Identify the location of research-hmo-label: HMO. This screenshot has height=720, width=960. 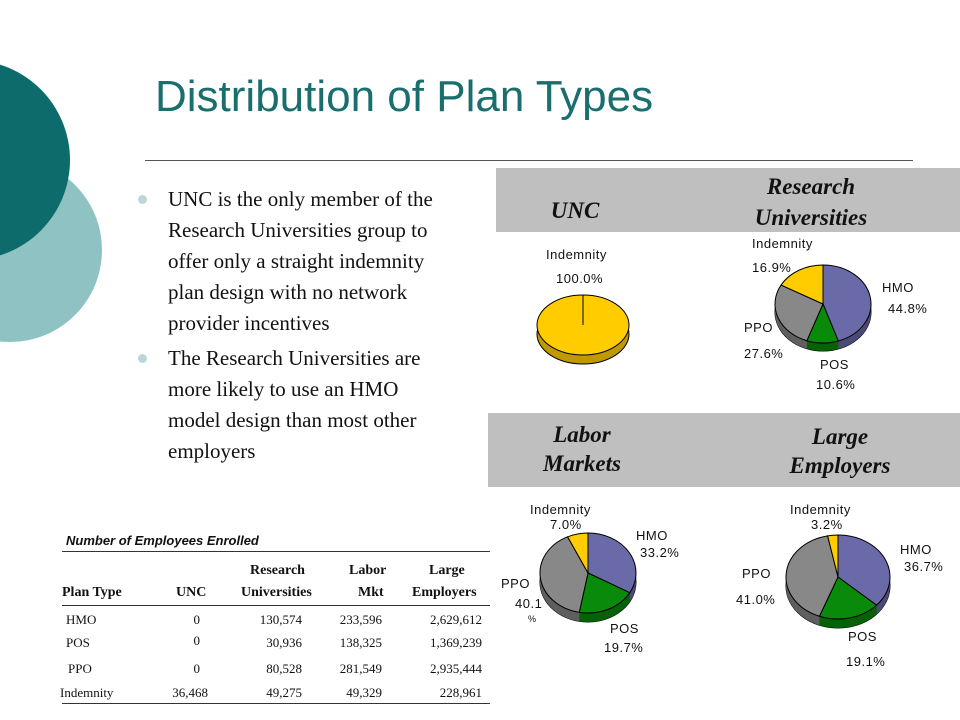
(898, 287).